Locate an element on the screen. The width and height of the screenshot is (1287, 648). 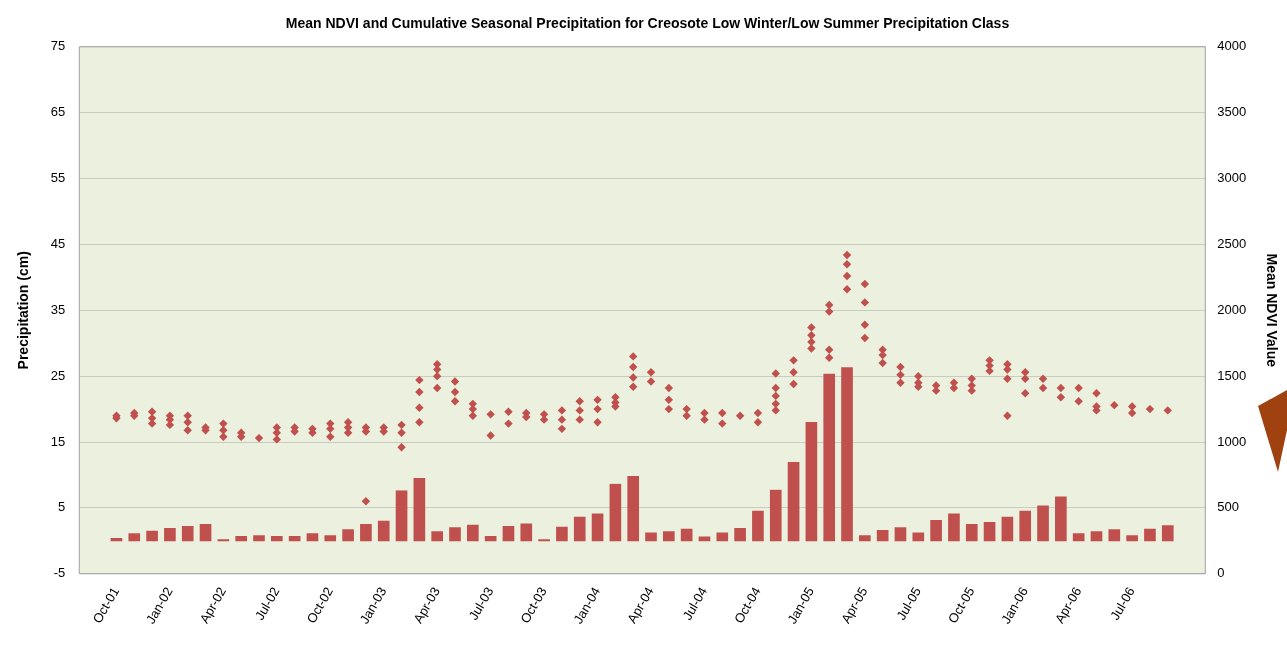
y2-tick-label: 500 is located at coordinates (1228, 507).